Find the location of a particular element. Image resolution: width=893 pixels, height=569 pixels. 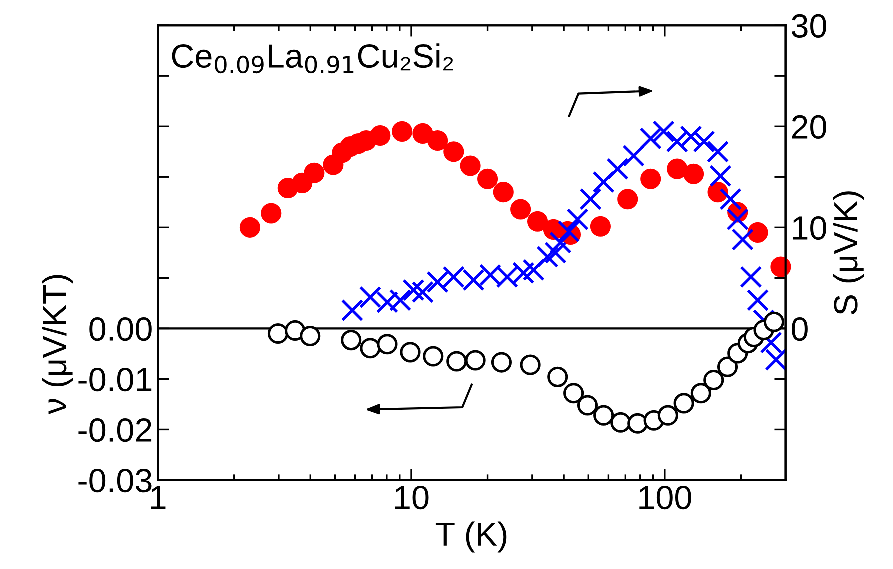

annotation: Ce$_{0.09}$La$_{0.91}$Cu₂Si₂ is located at coordinates (313, 59).